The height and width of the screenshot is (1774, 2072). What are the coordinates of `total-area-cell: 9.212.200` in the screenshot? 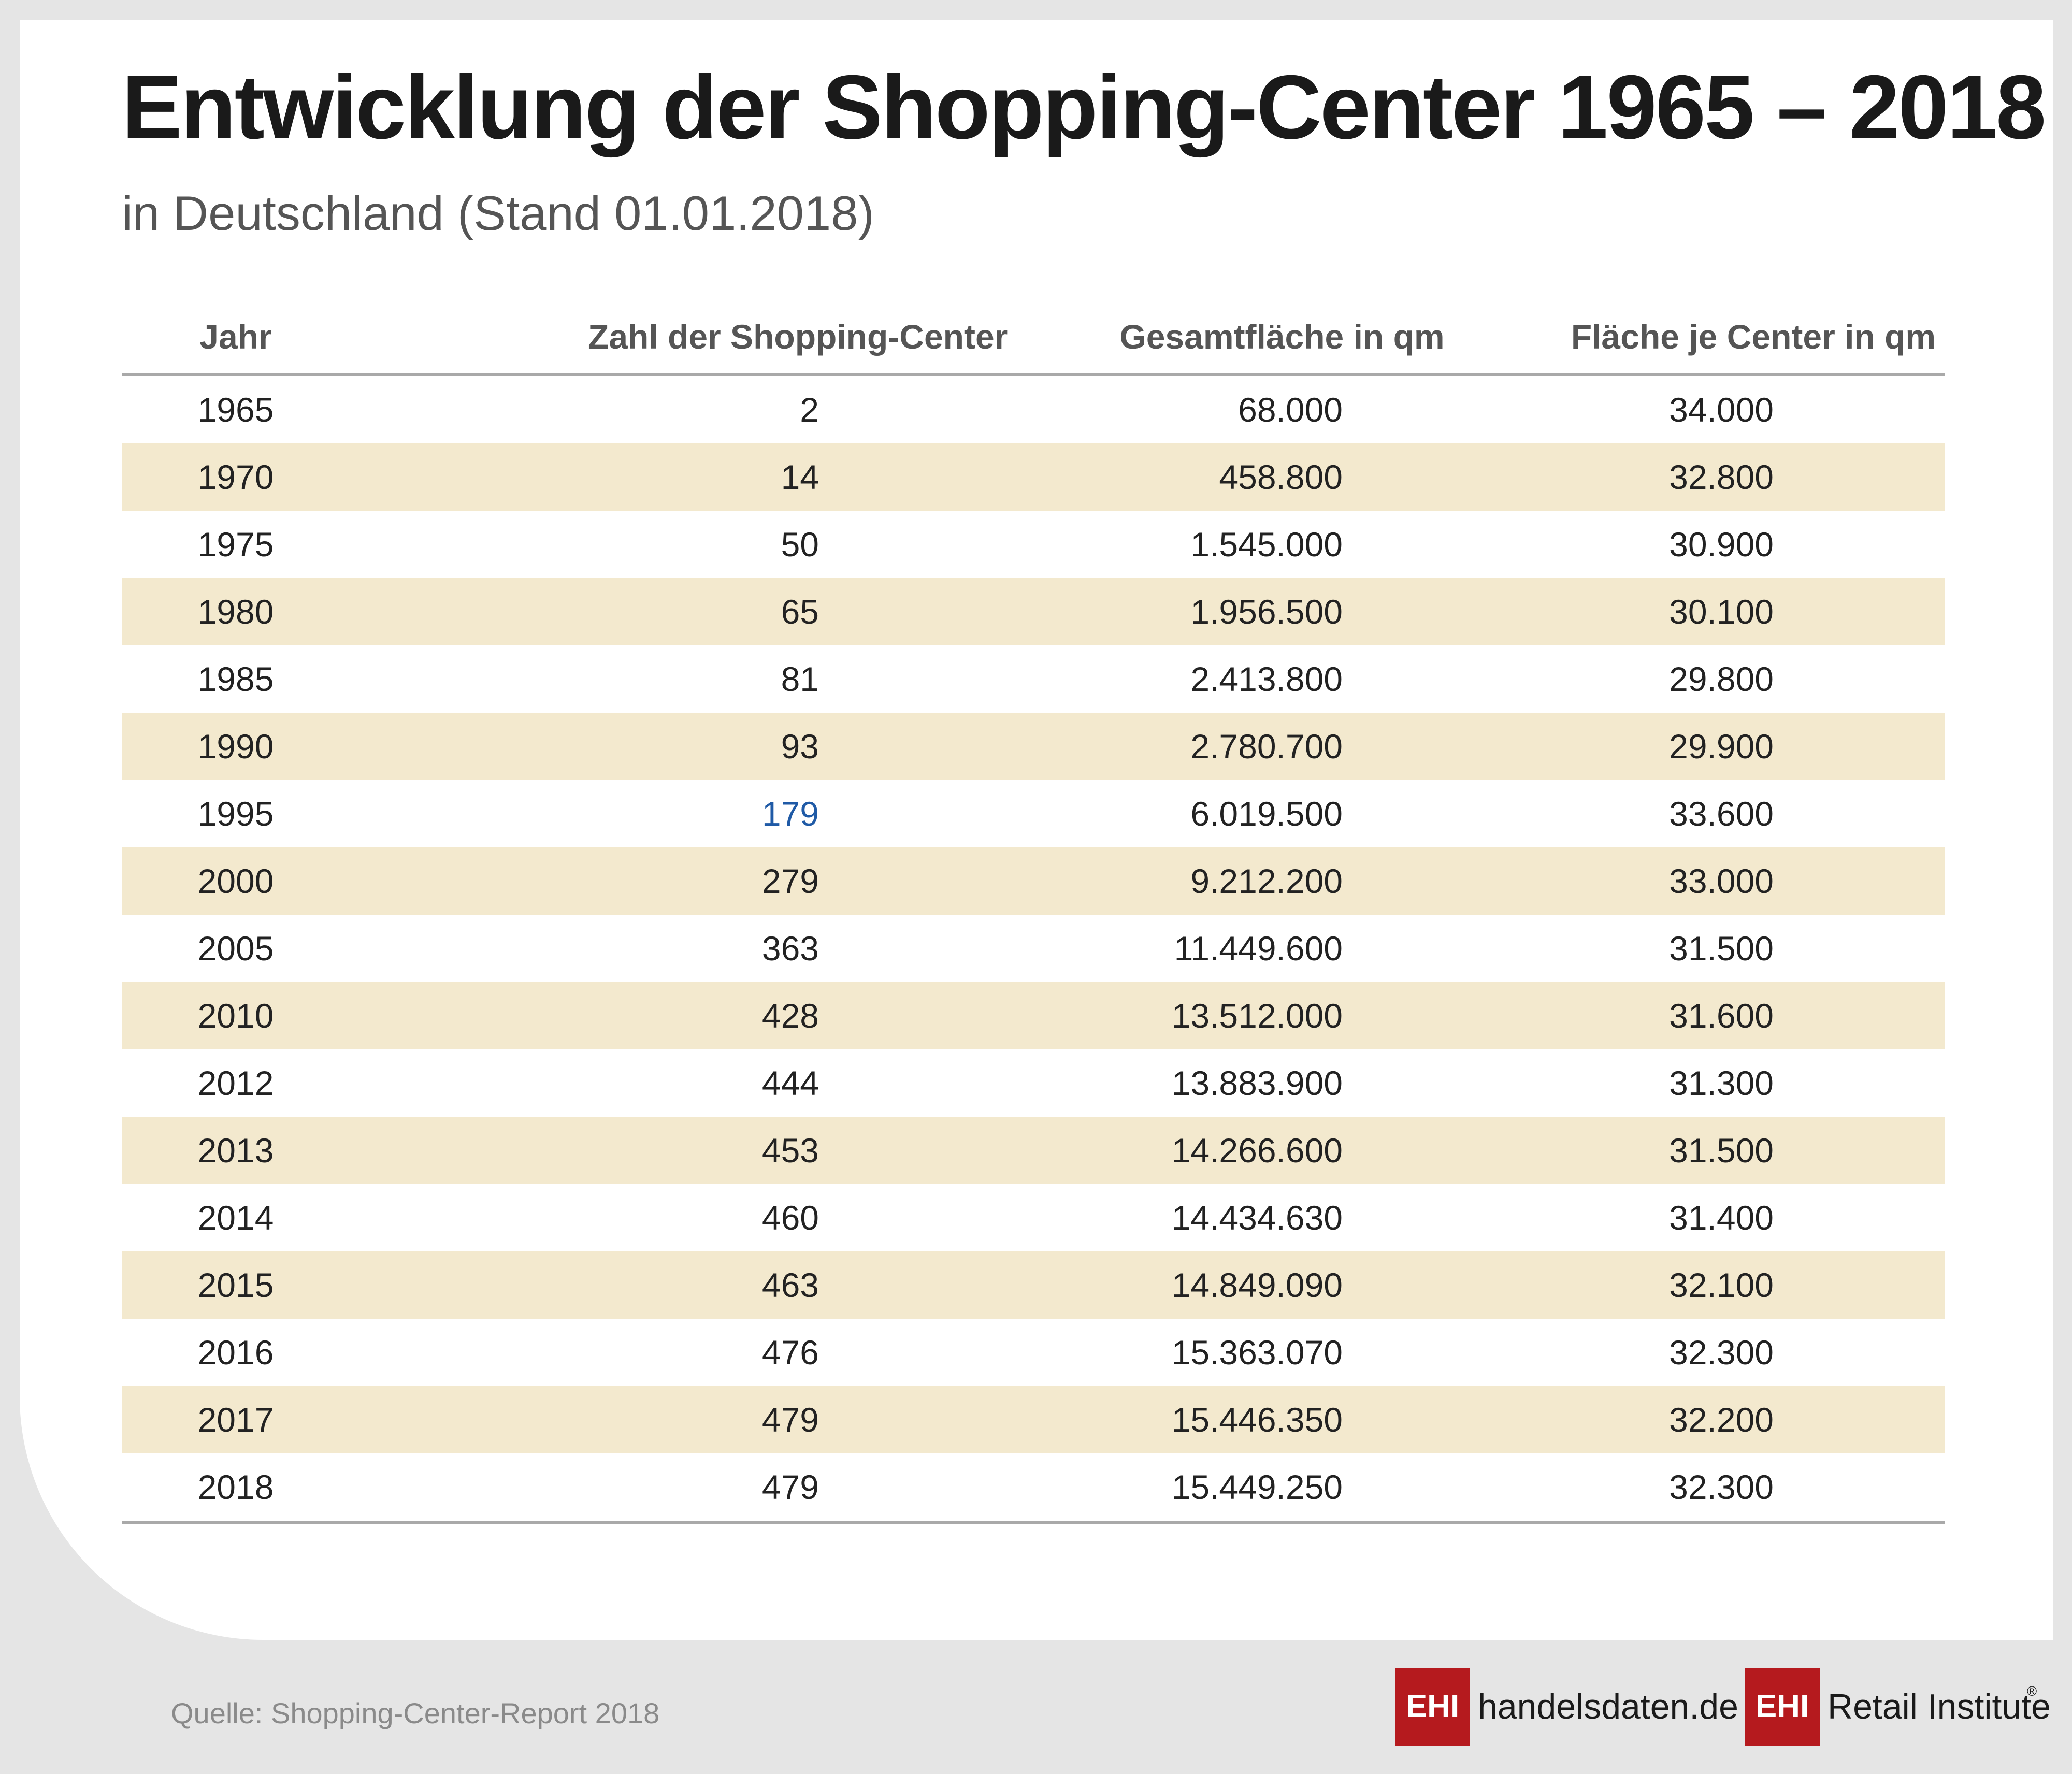 It's located at (1266, 881).